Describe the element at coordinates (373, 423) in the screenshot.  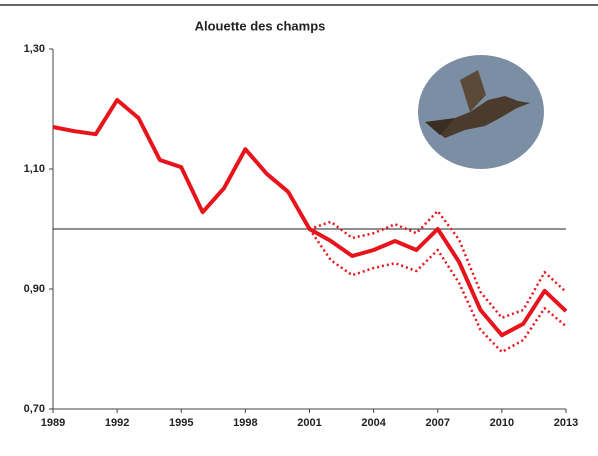
I see `x-tick-label: 2004` at that location.